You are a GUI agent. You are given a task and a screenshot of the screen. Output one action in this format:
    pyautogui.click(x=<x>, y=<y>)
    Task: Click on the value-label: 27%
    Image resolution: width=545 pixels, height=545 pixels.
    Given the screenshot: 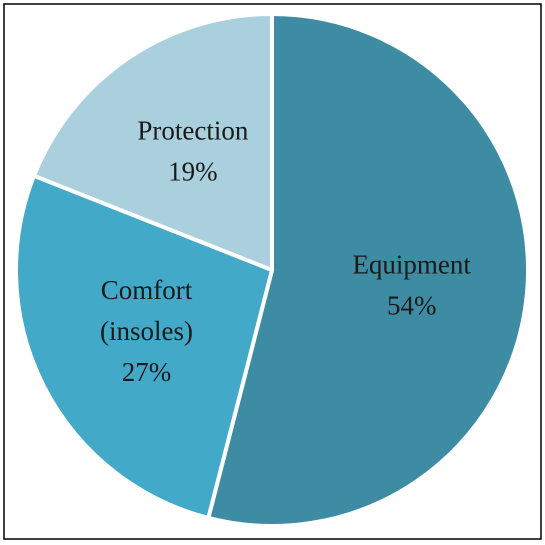 What is the action you would take?
    pyautogui.click(x=147, y=372)
    